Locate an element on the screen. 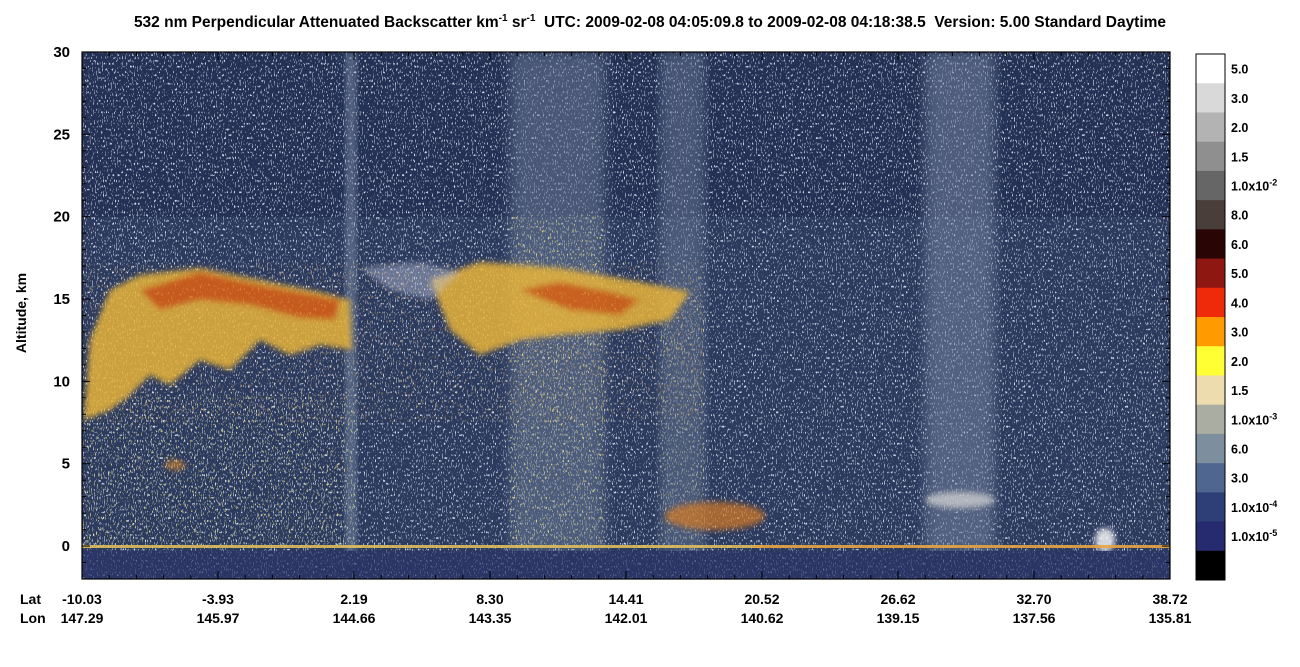 The image size is (1300, 667). y-tick-label: 0 is located at coordinates (66, 546).